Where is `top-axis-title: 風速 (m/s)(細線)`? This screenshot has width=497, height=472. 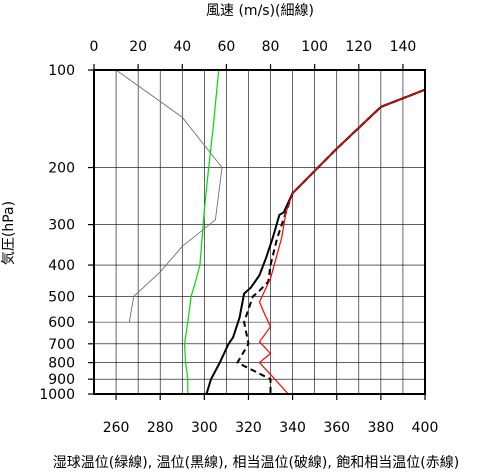
top-axis-title: 風速 (m/s)(細線) is located at coordinates (260, 11).